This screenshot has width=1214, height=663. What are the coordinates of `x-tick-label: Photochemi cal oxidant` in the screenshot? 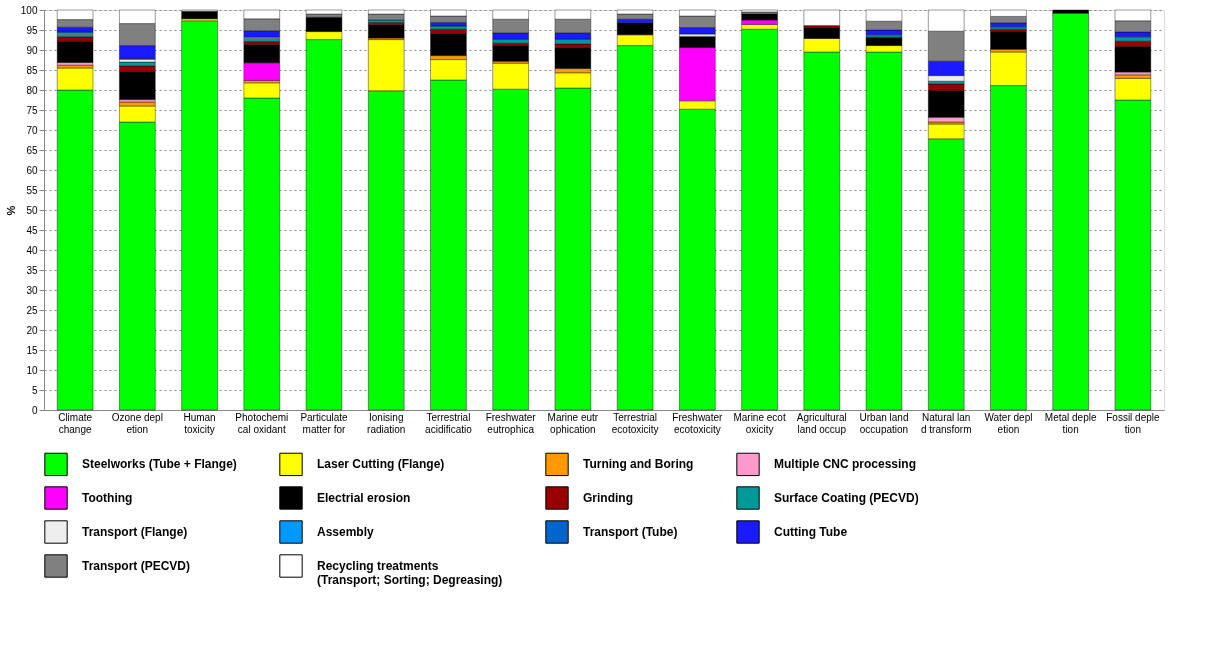 It's located at (262, 423).